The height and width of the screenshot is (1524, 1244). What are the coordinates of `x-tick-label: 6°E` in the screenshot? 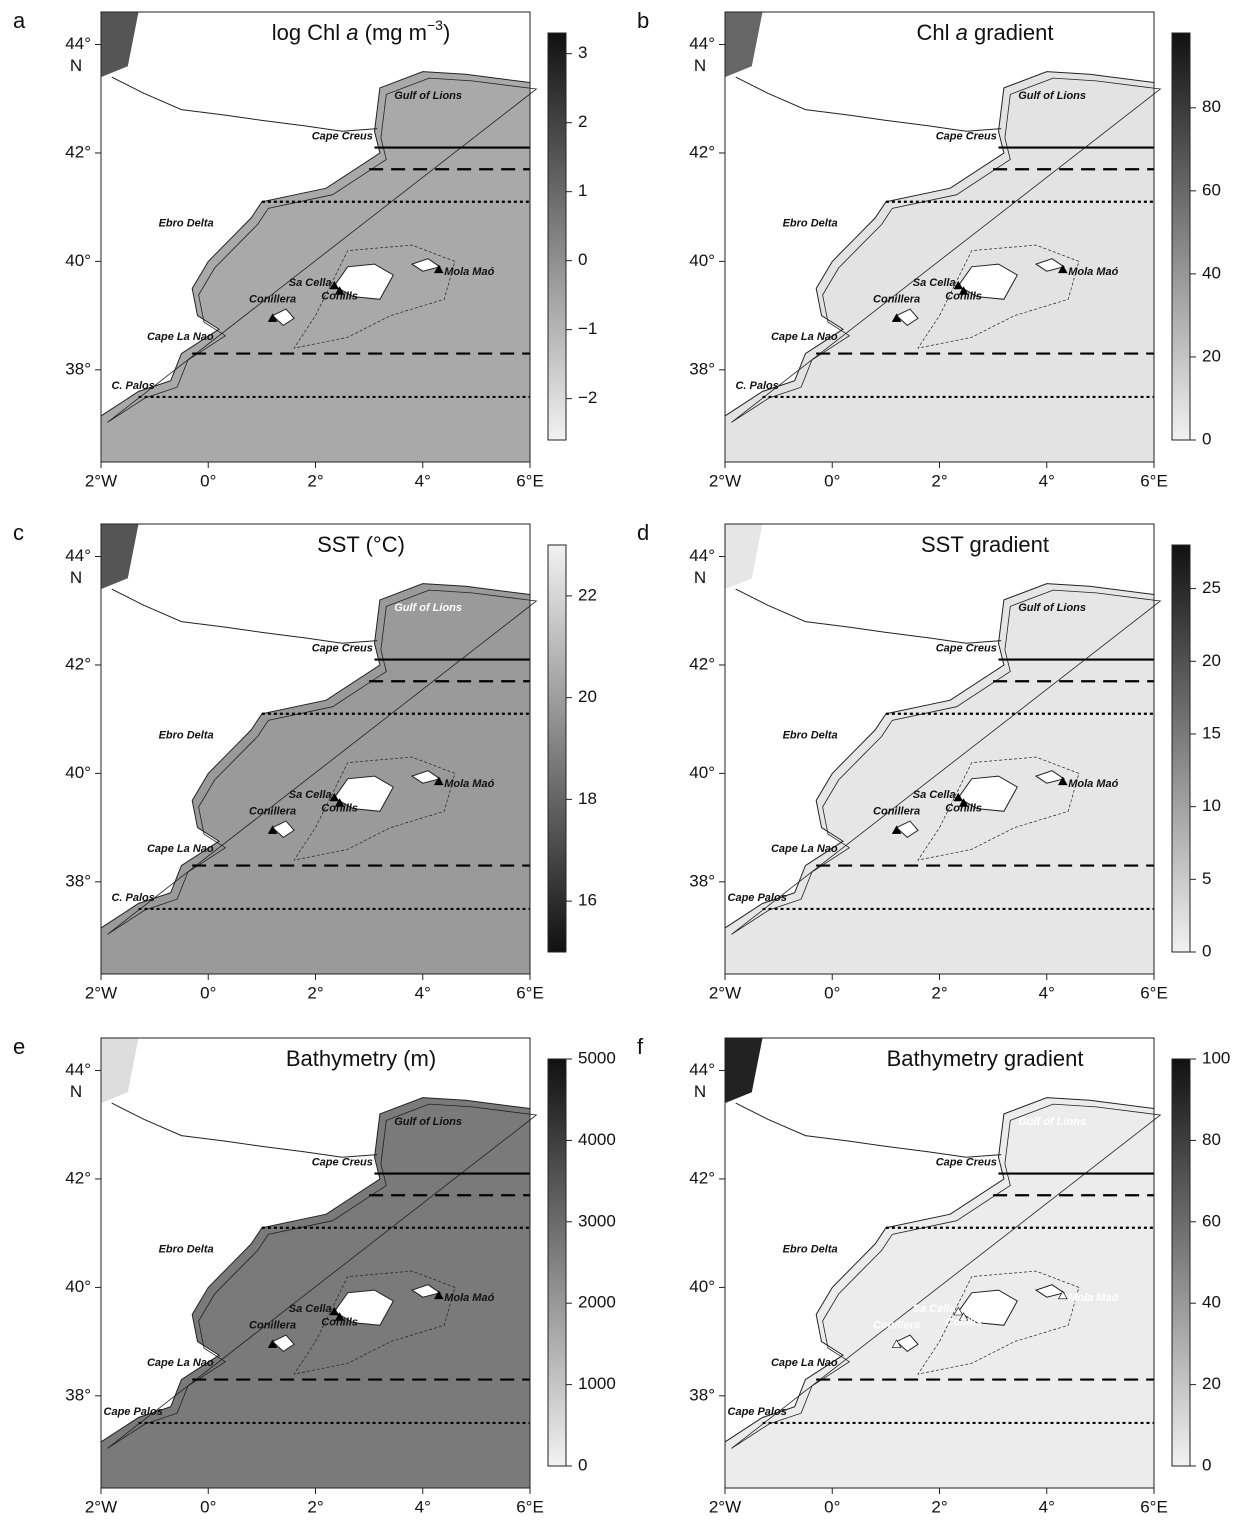 It's located at (530, 480).